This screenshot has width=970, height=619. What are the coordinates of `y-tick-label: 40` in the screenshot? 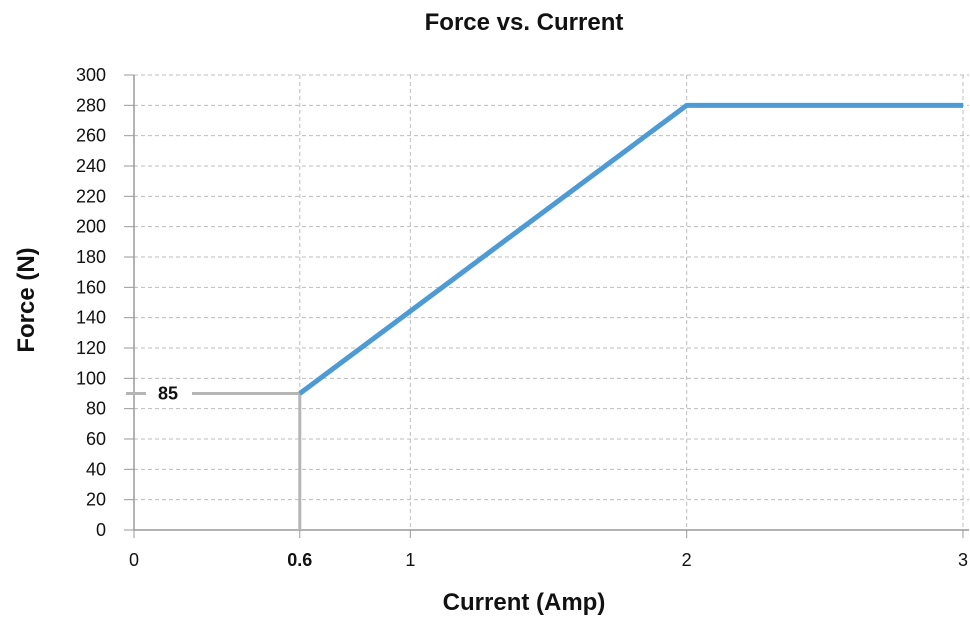 It's located at (96, 469).